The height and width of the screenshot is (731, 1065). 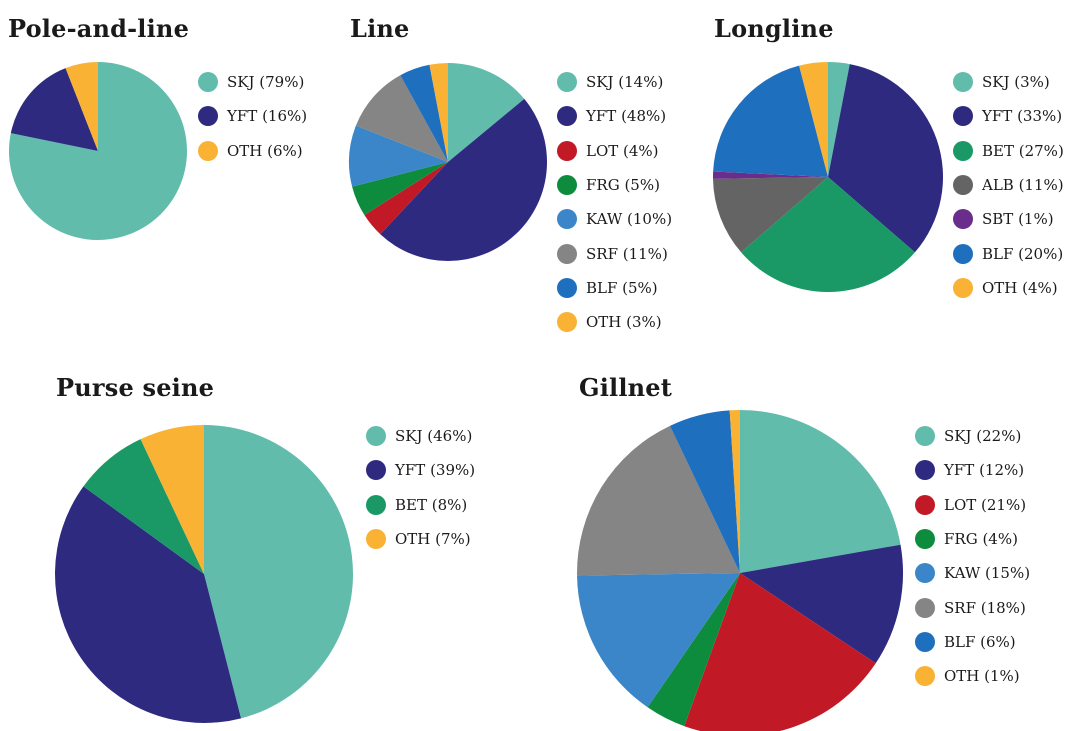 I want to click on legend-label: SRF (11%), so click(x=627, y=253).